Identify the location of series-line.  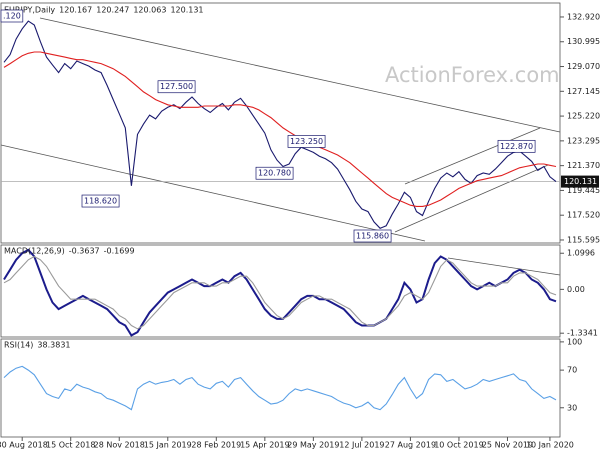
(280, 388).